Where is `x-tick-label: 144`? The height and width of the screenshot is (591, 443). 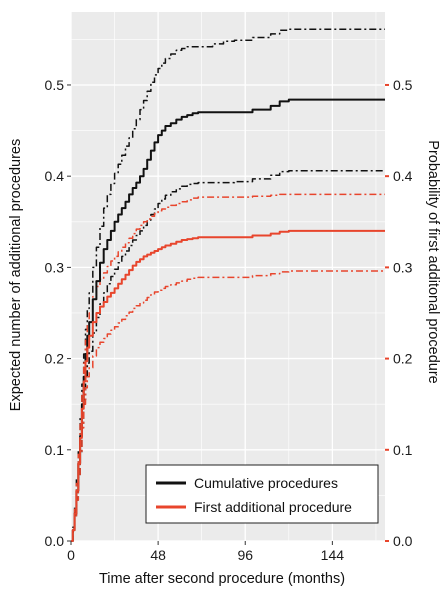
x-tick-label: 144 is located at coordinates (333, 555).